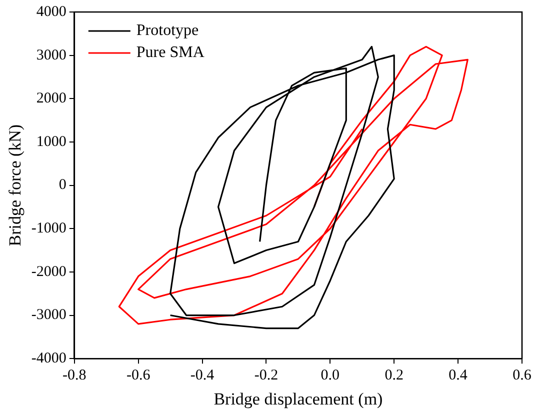  I want to click on x-axis-title: Bridge displacement (m), so click(298, 398).